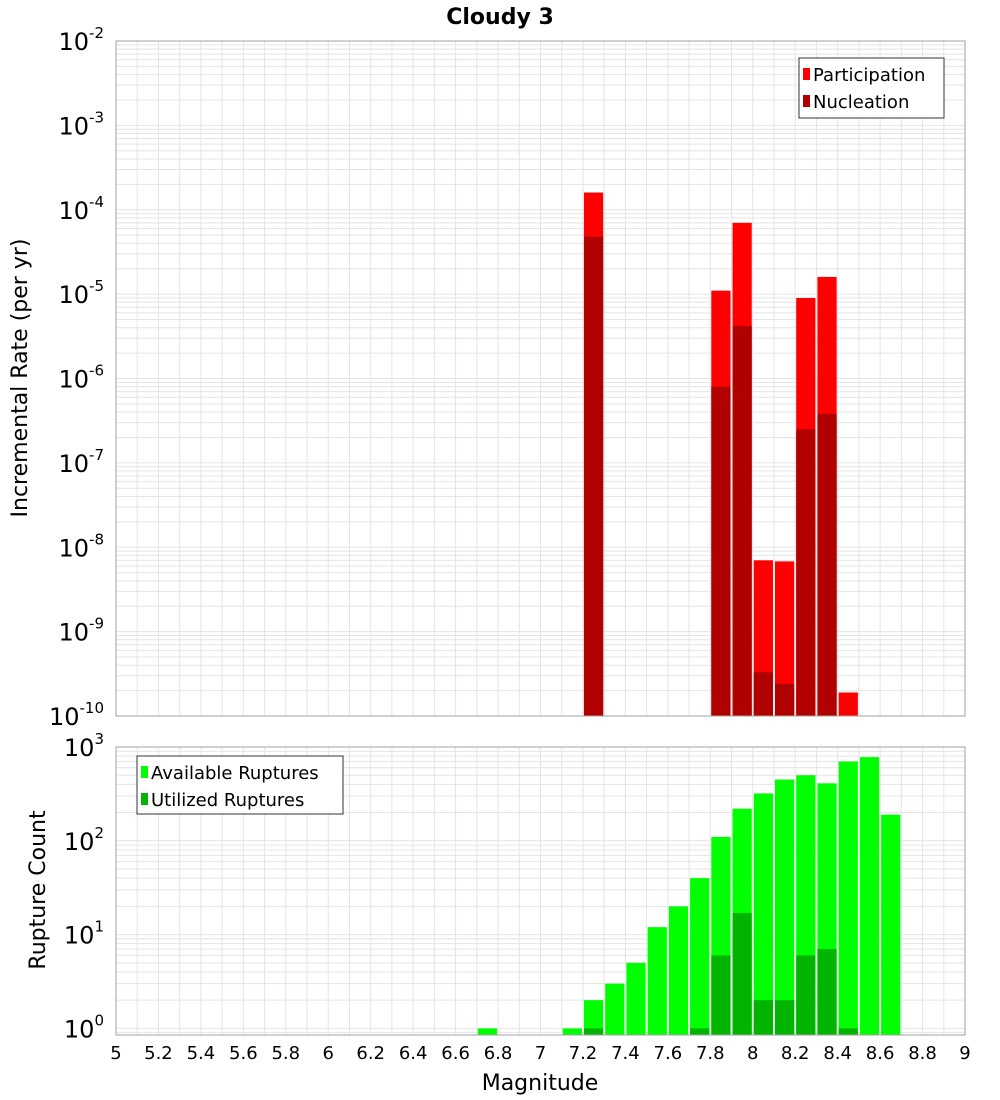 Image resolution: width=1000 pixels, height=1100 pixels. What do you see at coordinates (455, 1053) in the screenshot?
I see `x-tick-label: 6.6` at bounding box center [455, 1053].